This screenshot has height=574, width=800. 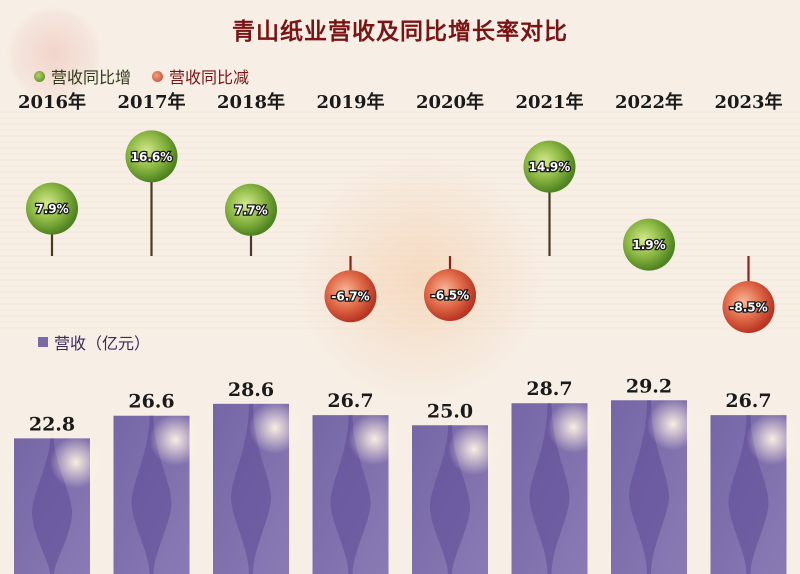 I want to click on rate-label: 7.7%, so click(x=250, y=210).